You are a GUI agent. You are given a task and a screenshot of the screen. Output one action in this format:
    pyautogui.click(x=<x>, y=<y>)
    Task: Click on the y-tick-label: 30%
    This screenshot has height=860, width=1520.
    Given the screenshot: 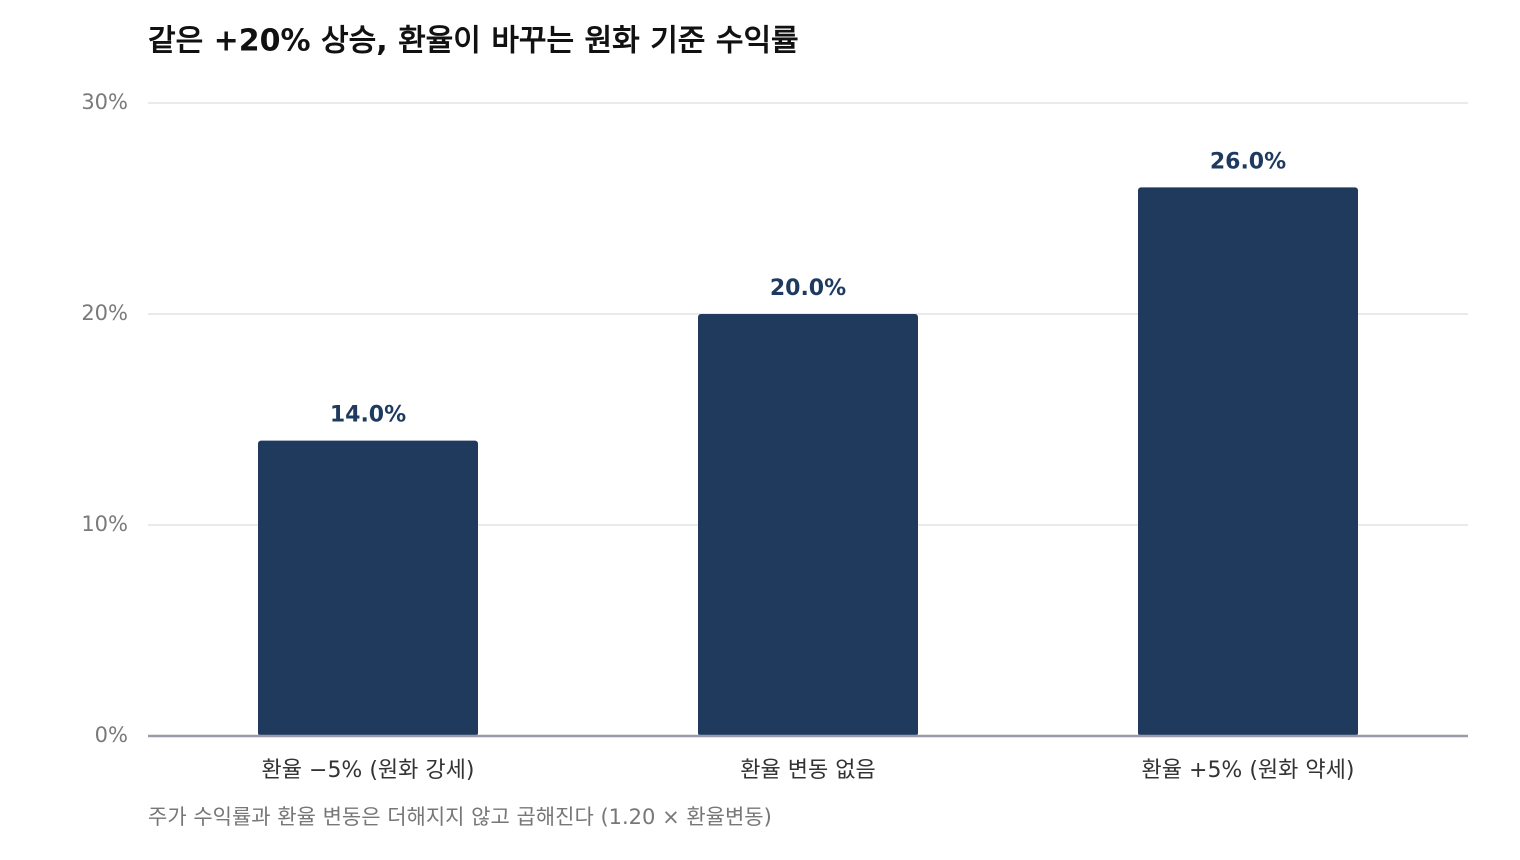 What is the action you would take?
    pyautogui.click(x=104, y=102)
    